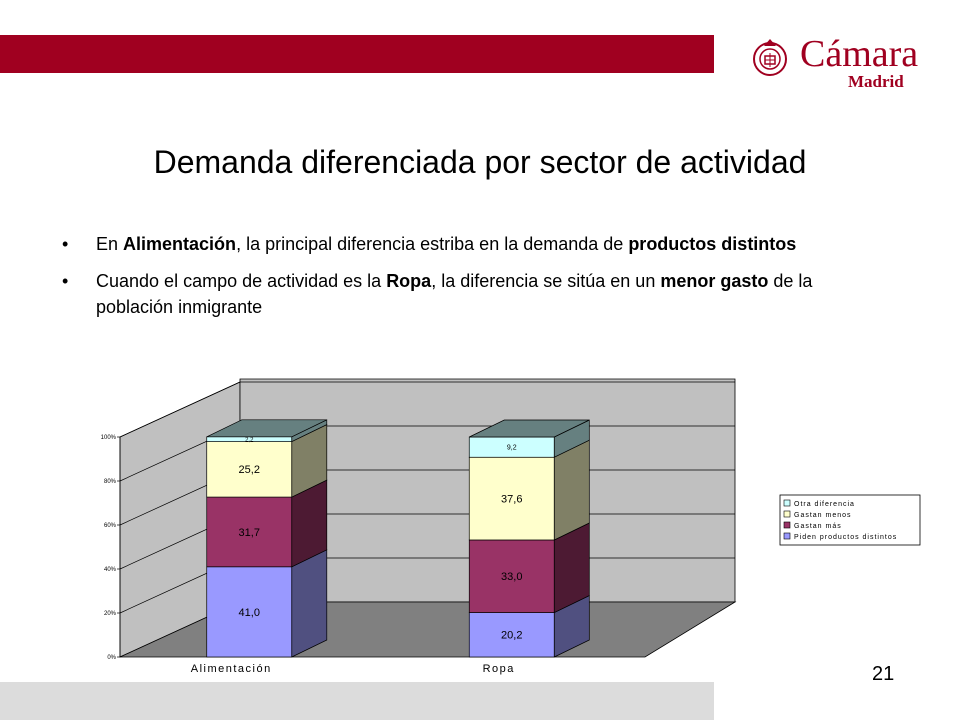 This screenshot has width=960, height=720. I want to click on legend-box, so click(850, 520).